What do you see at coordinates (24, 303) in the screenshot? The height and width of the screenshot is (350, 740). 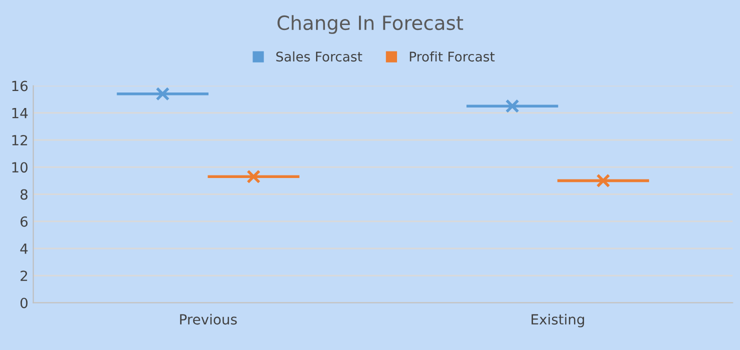 I see `y-tick-label: 0` at bounding box center [24, 303].